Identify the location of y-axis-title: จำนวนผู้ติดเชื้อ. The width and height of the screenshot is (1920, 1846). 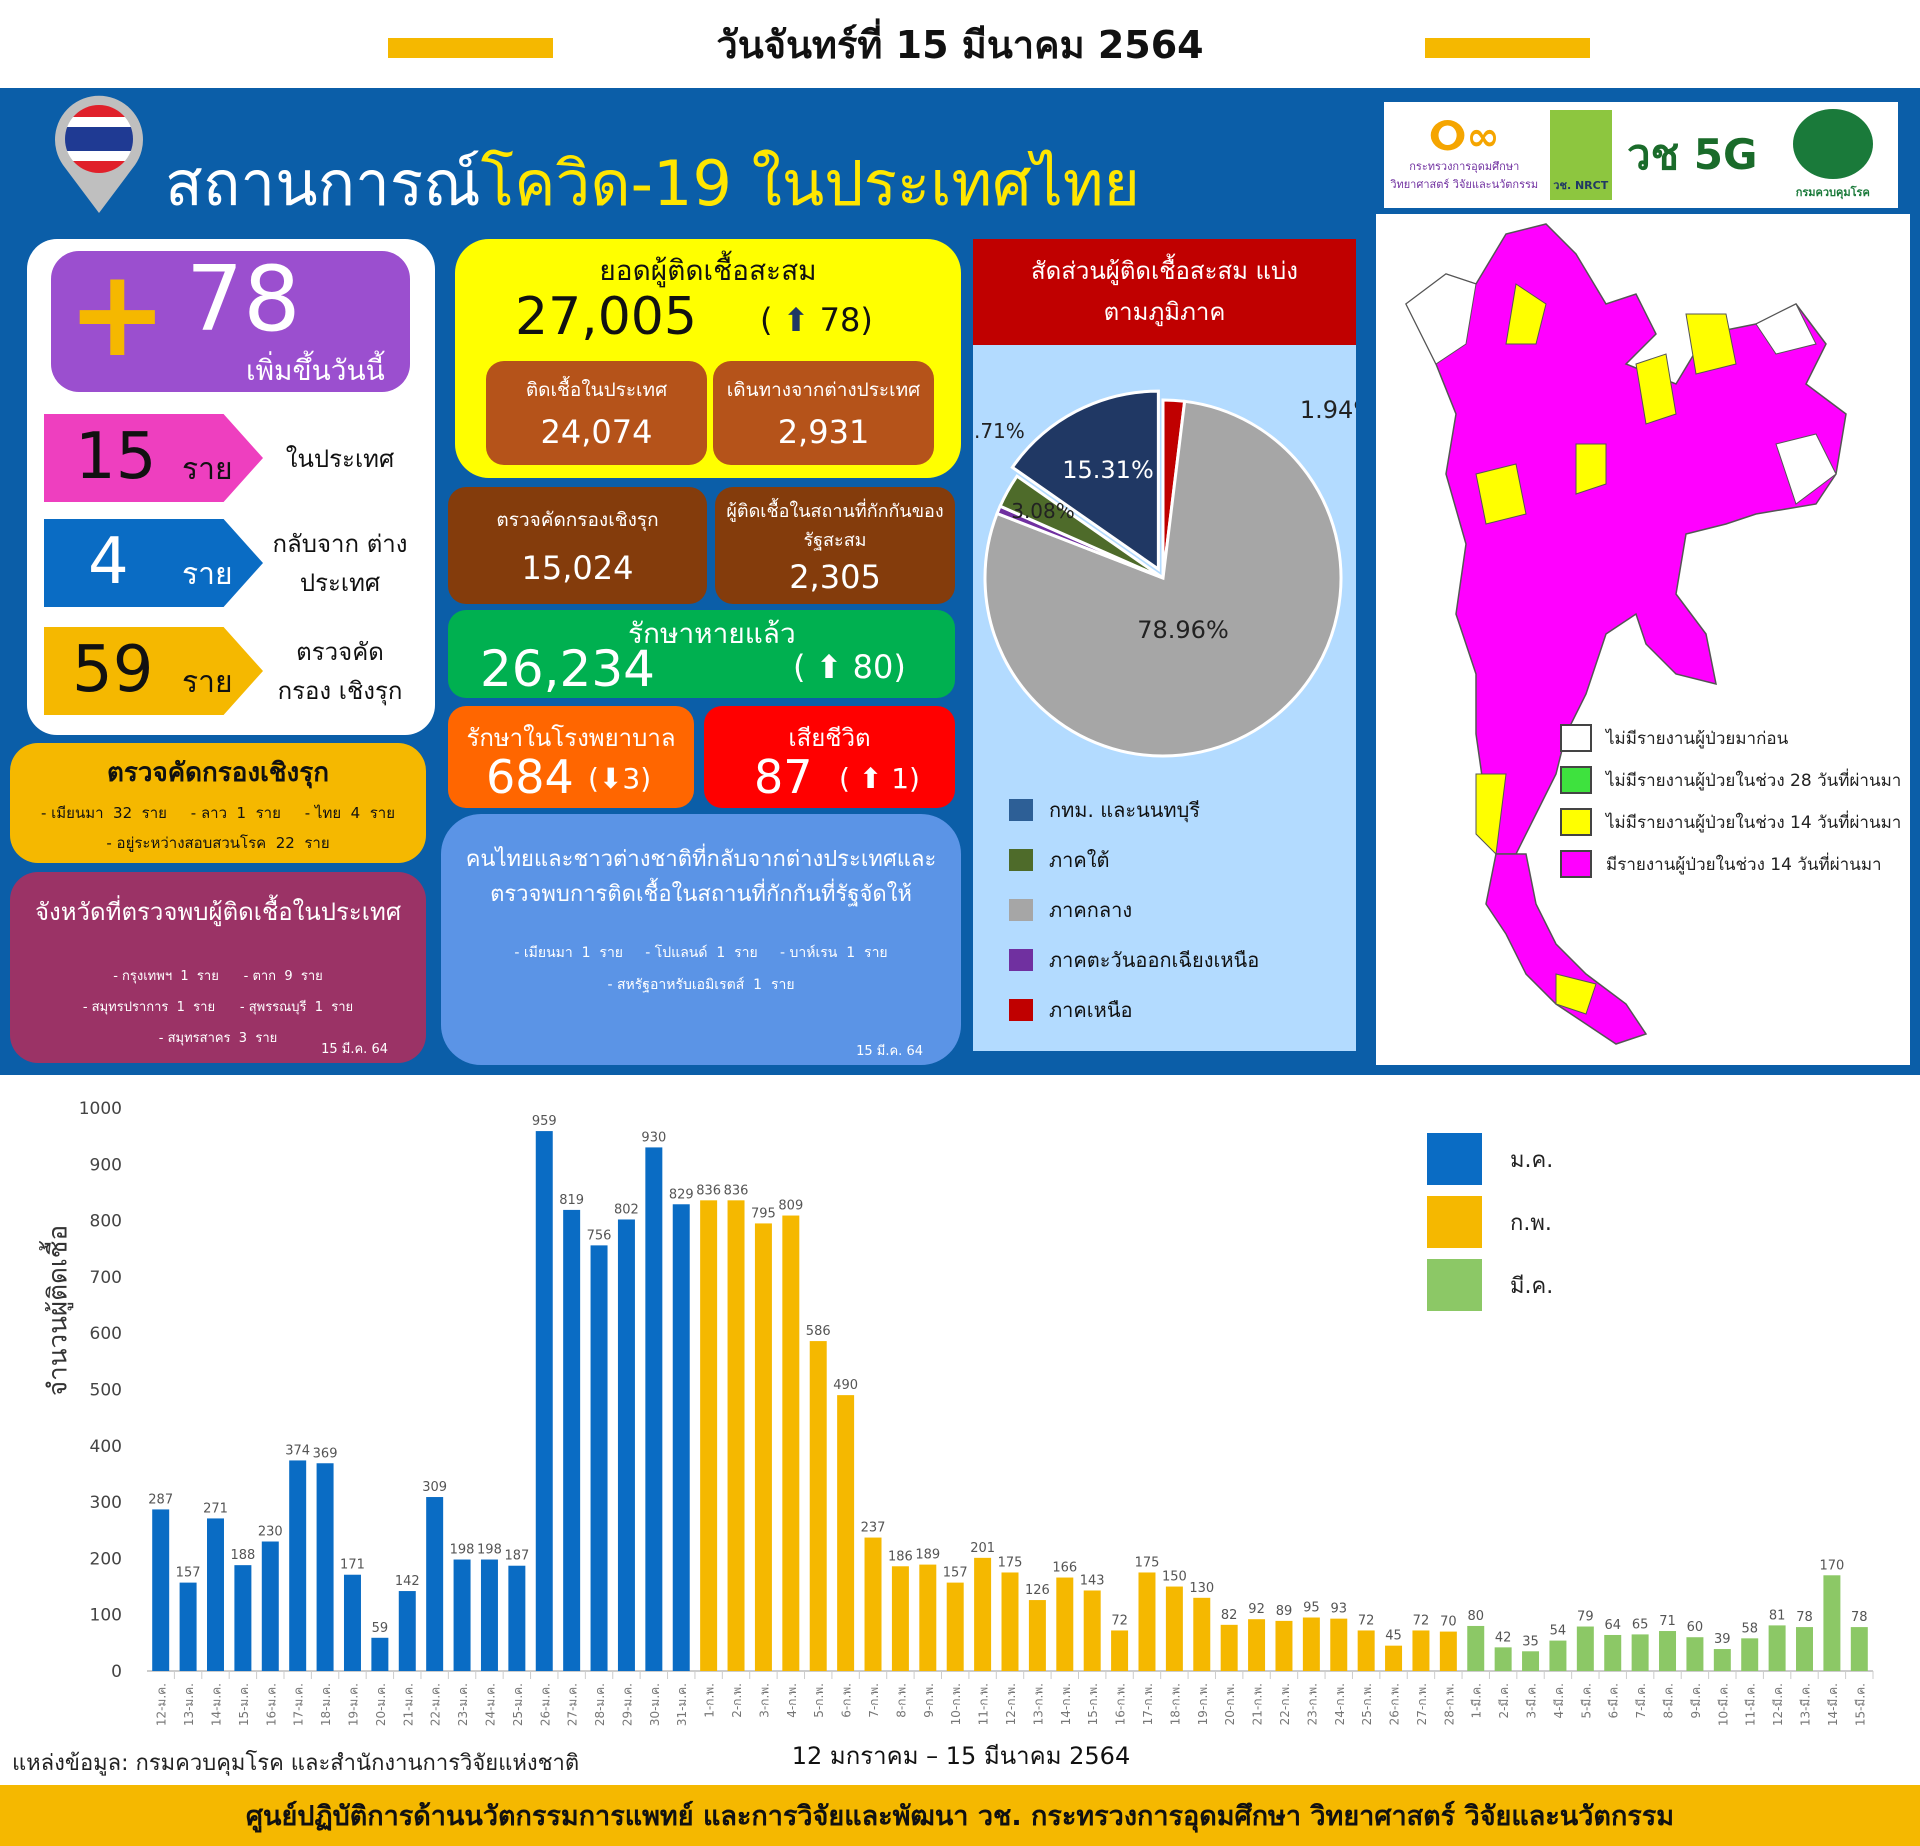
(58, 1310).